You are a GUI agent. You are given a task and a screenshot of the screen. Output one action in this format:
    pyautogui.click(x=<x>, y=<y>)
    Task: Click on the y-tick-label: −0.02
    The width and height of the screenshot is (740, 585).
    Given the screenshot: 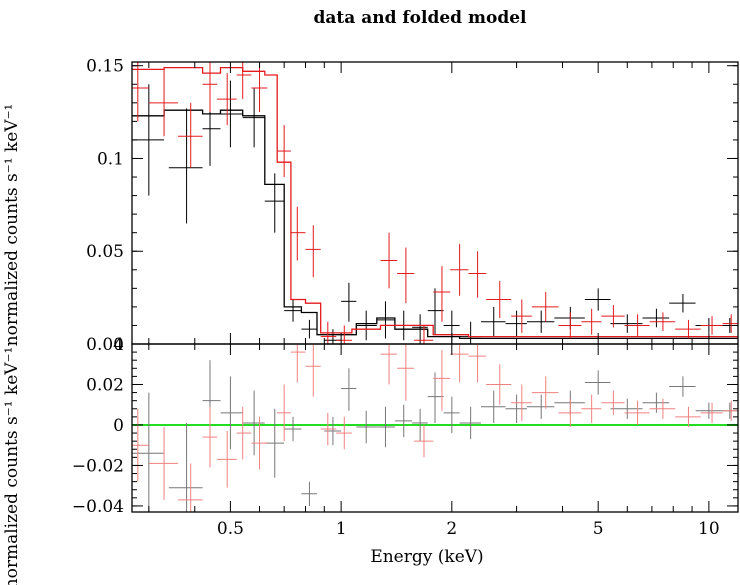 What is the action you would take?
    pyautogui.click(x=98, y=466)
    